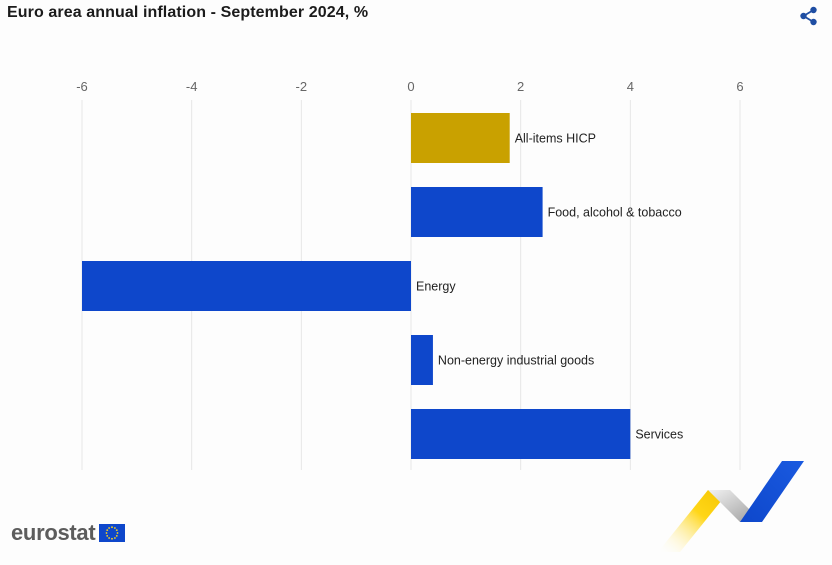 The image size is (832, 565). What do you see at coordinates (436, 287) in the screenshot?
I see `category-label: Energy` at bounding box center [436, 287].